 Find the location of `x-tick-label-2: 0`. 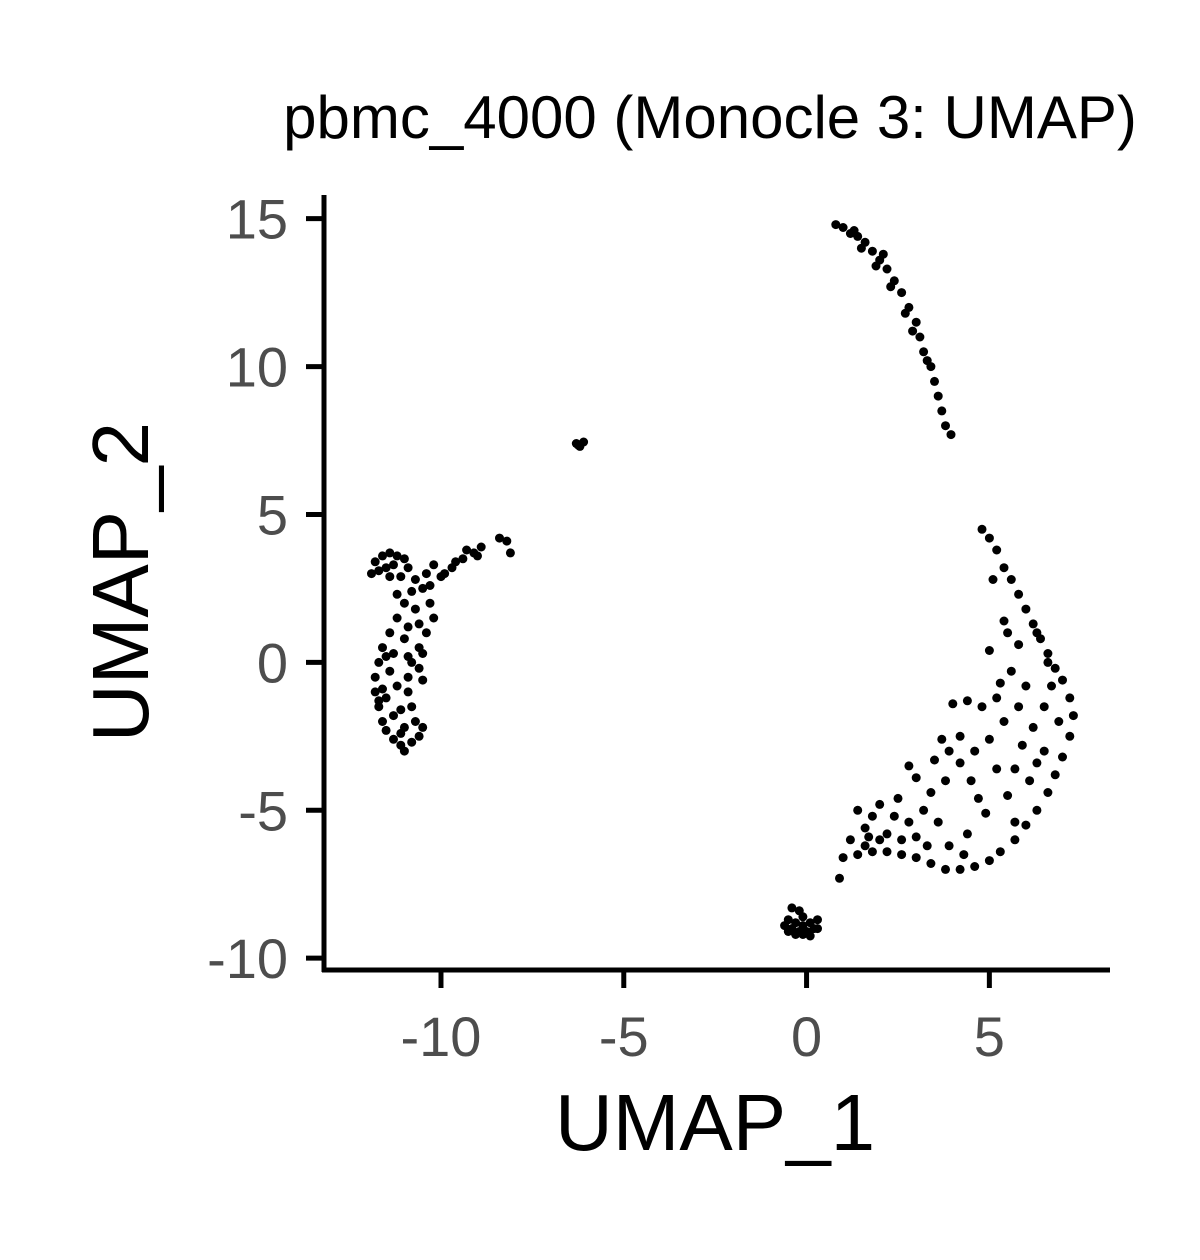

x-tick-label-2: 0 is located at coordinates (806, 1036).